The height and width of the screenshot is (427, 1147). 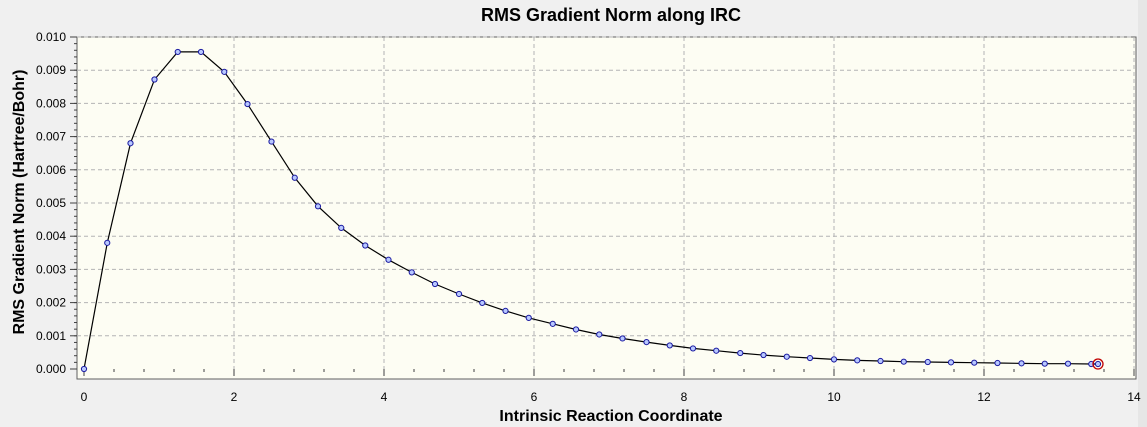 What do you see at coordinates (51, 236) in the screenshot?
I see `y-tick-label: 0.004` at bounding box center [51, 236].